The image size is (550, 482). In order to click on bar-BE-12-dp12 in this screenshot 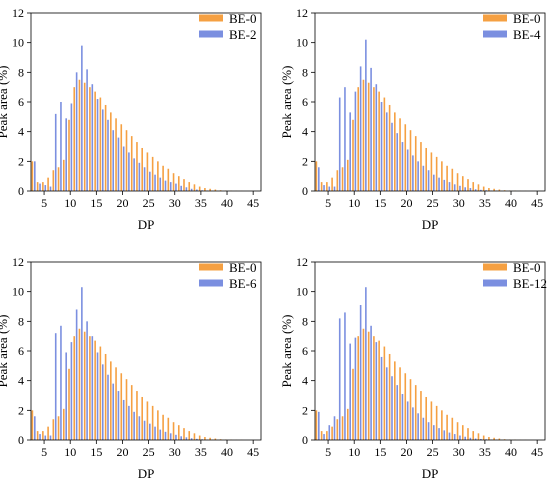, I will do `click(366, 363)`.